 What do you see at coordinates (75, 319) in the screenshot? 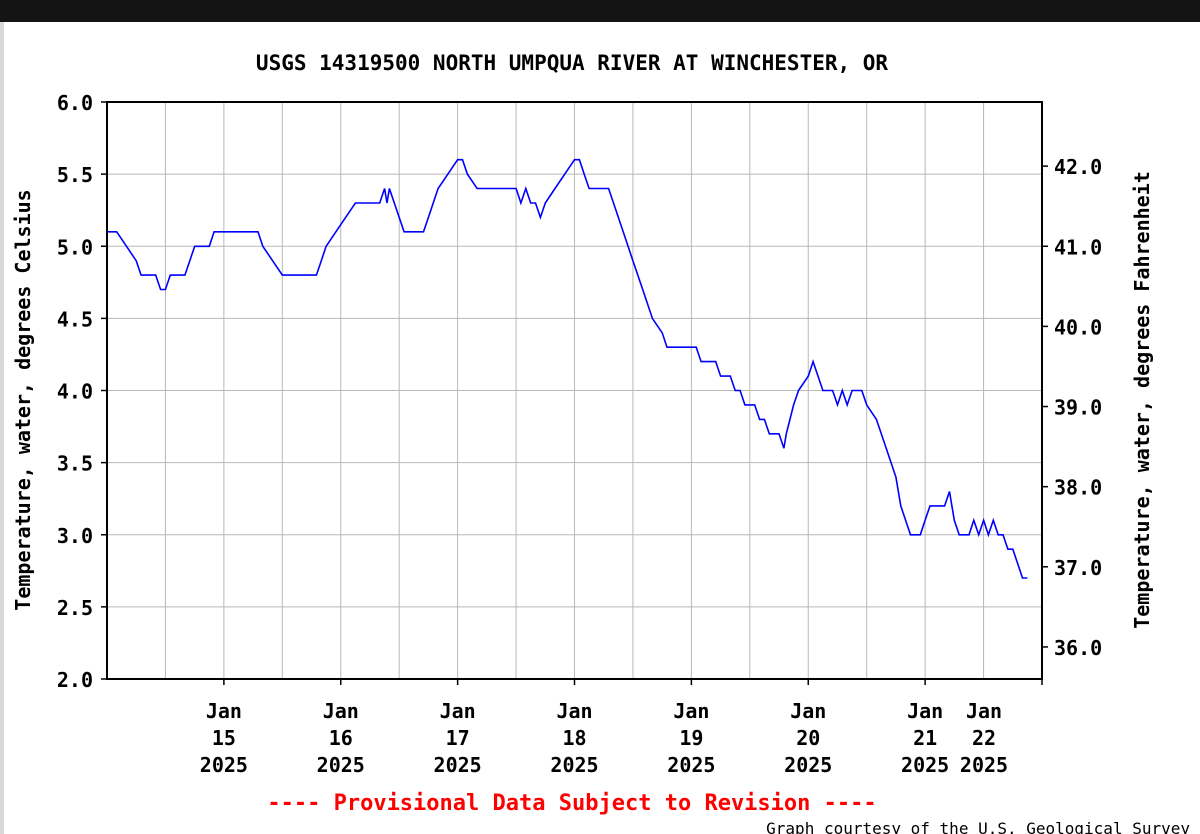
I see `y-tick-label: 4.5` at bounding box center [75, 319].